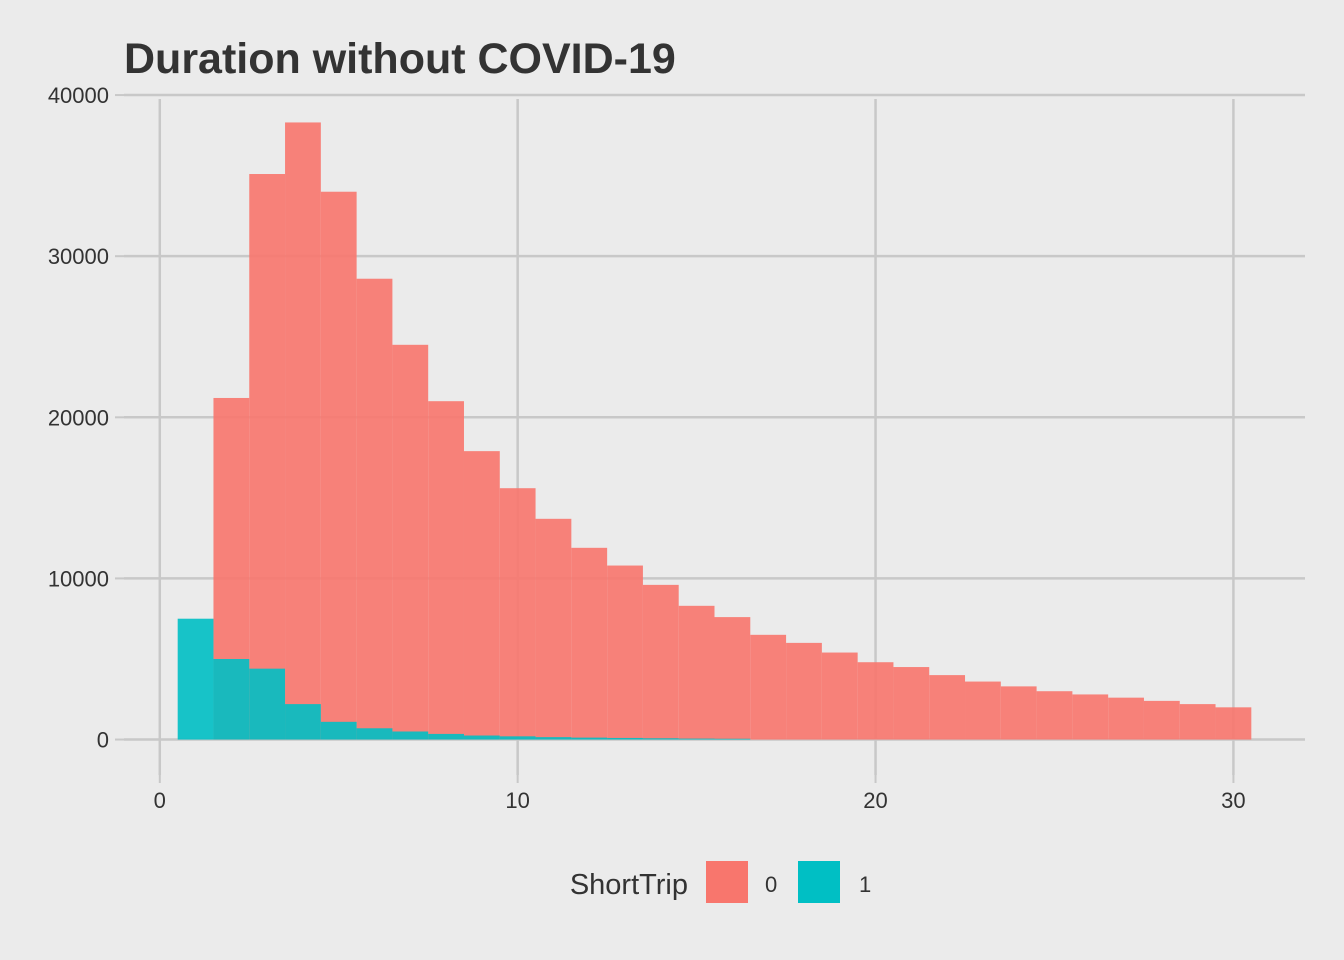 This screenshot has width=1344, height=960. Describe the element at coordinates (78, 256) in the screenshot. I see `y-tick-label: 30000` at that location.